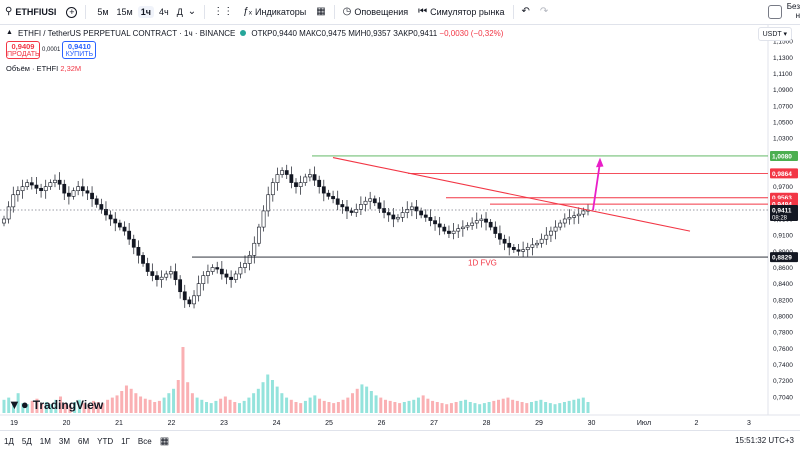  I want to click on undo-button: ↶, so click(526, 12).